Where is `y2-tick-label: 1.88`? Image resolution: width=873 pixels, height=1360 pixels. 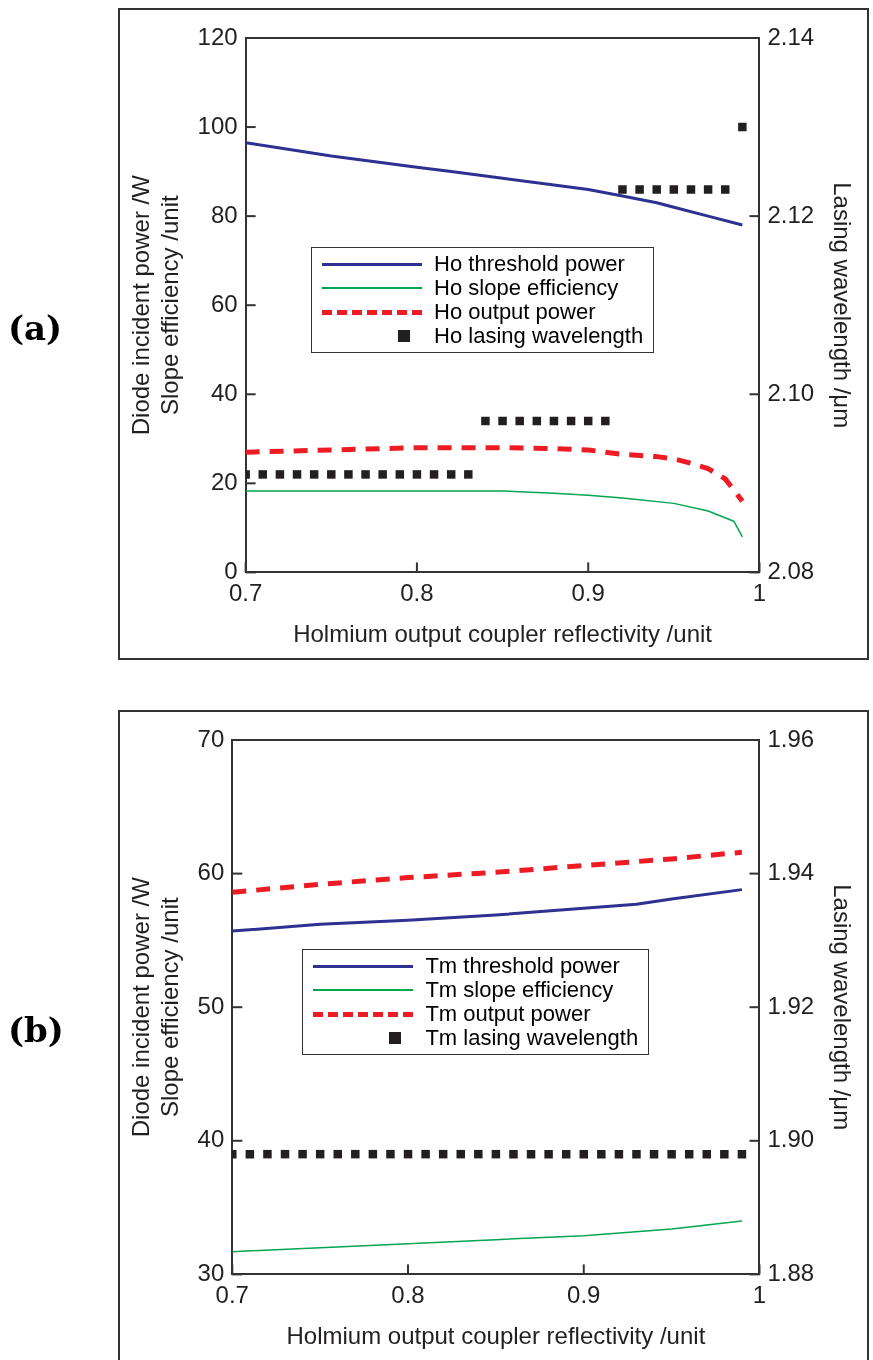 y2-tick-label: 1.88 is located at coordinates (791, 1273).